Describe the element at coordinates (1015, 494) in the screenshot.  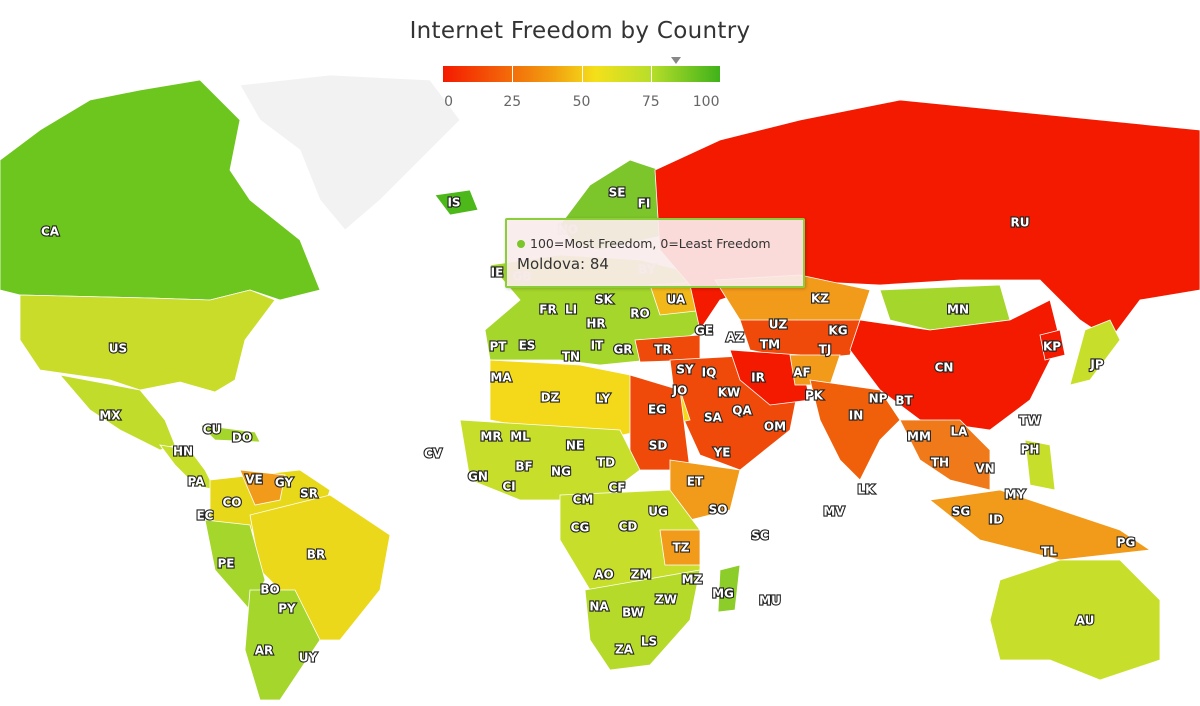
I see `country-label-my: MY` at that location.